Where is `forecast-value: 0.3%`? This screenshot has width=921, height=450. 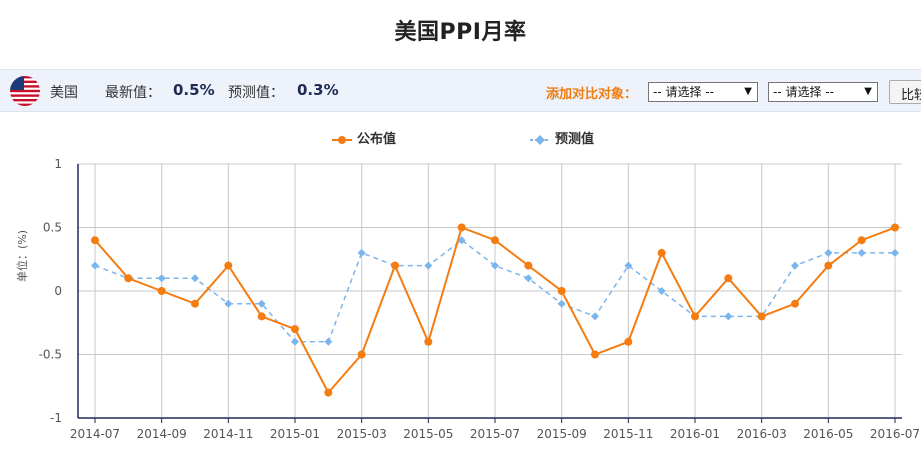 forecast-value: 0.3% is located at coordinates (318, 90).